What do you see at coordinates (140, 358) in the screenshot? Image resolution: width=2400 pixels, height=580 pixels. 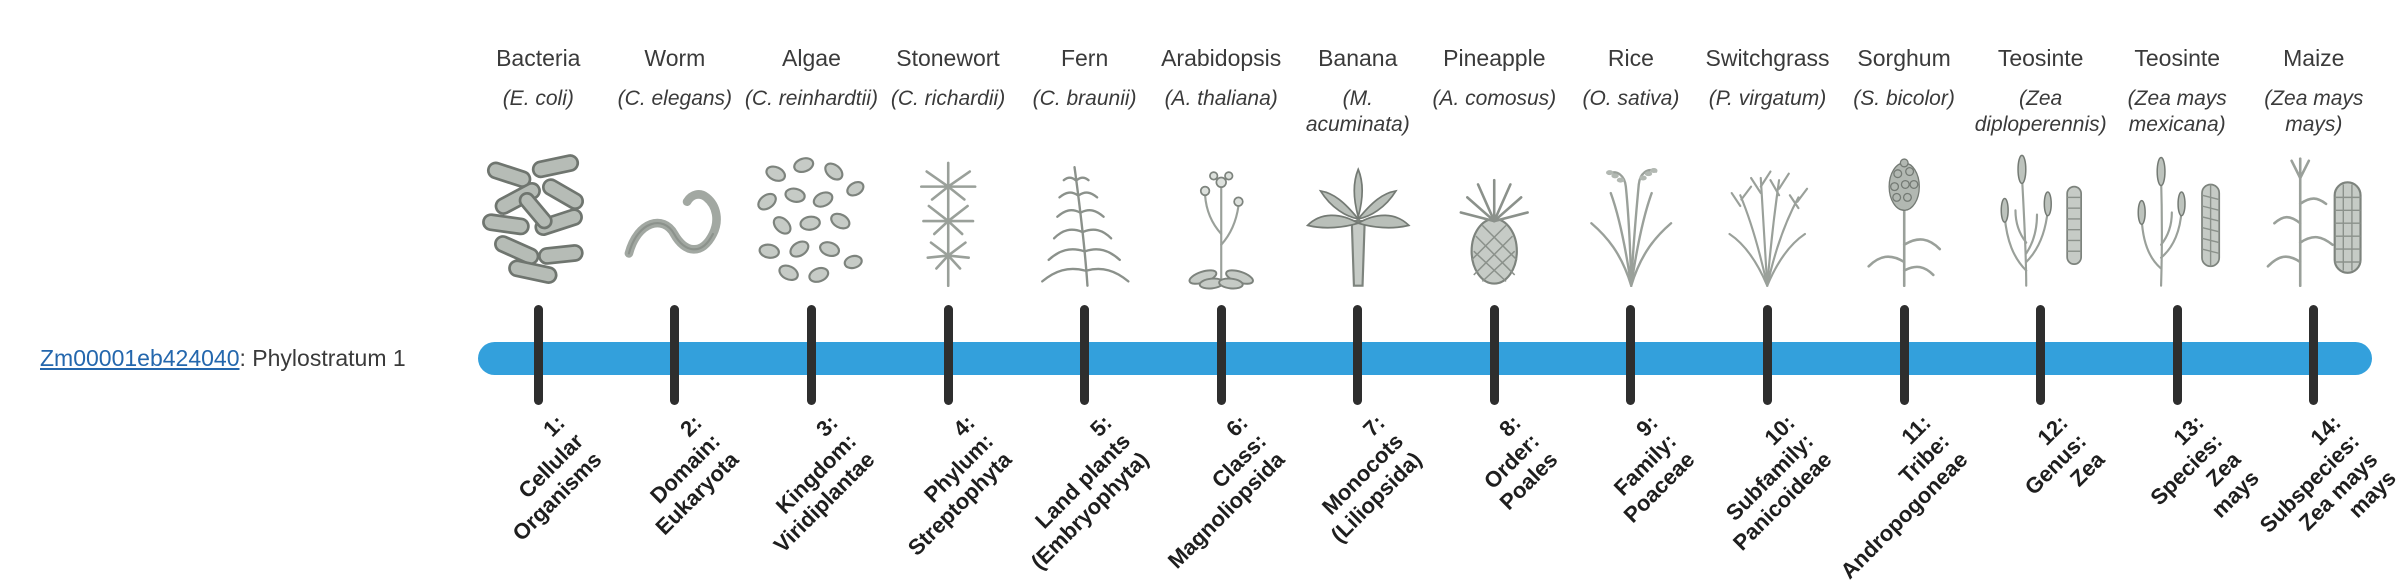 I see `gene-id-link: Zm00001eb424040` at bounding box center [140, 358].